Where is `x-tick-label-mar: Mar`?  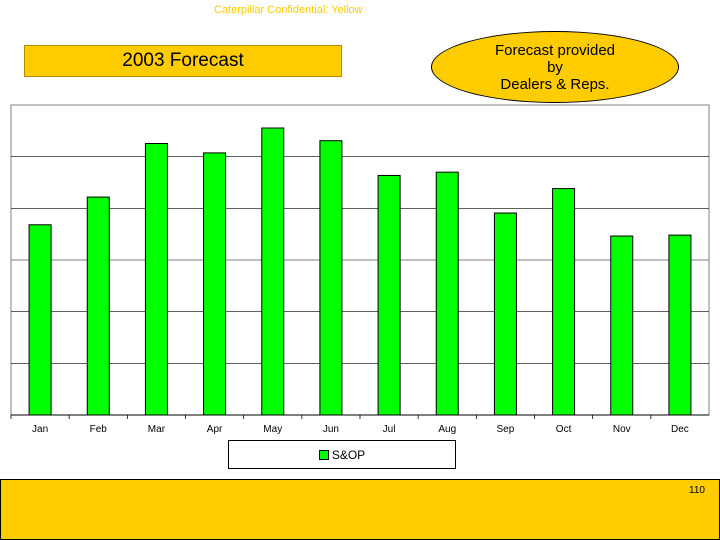 x-tick-label-mar: Mar is located at coordinates (157, 429).